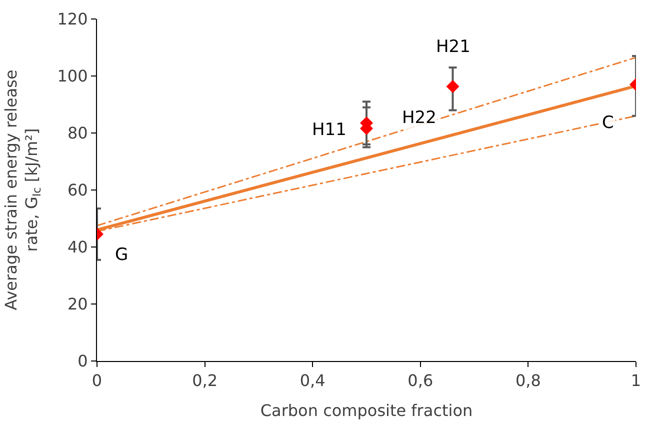 Image resolution: width=651 pixels, height=426 pixels. I want to click on x-tick-label: 0,2, so click(205, 380).